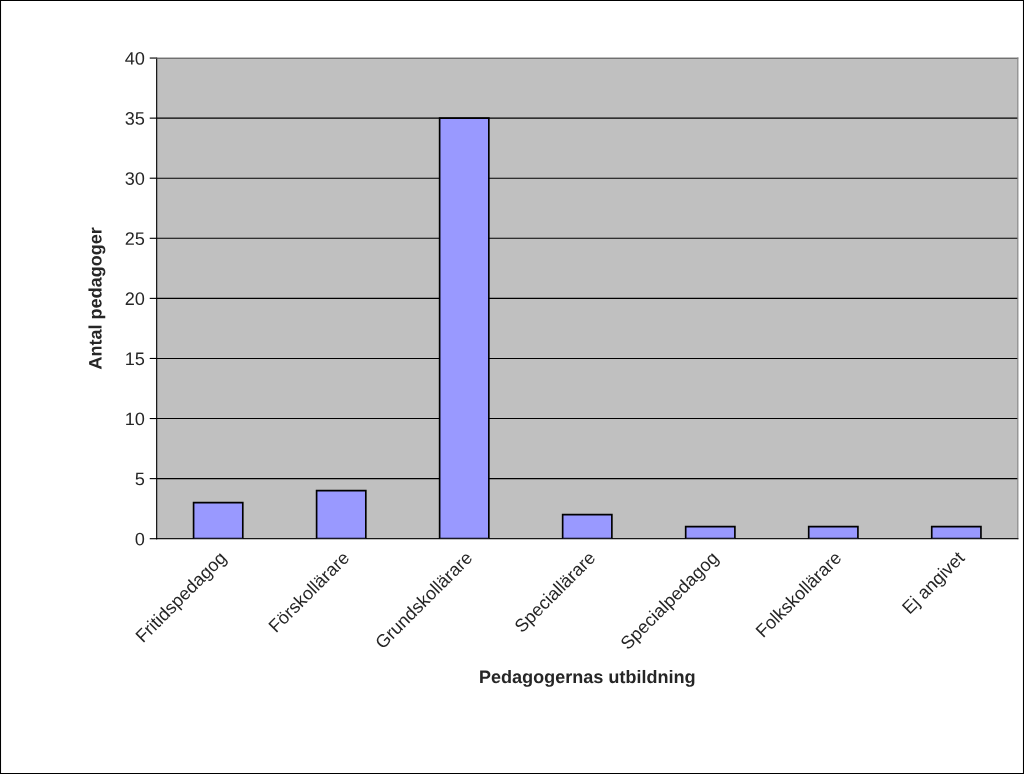 This screenshot has height=774, width=1024. Describe the element at coordinates (97, 298) in the screenshot. I see `y-axis-title: Antal pedagoger` at that location.